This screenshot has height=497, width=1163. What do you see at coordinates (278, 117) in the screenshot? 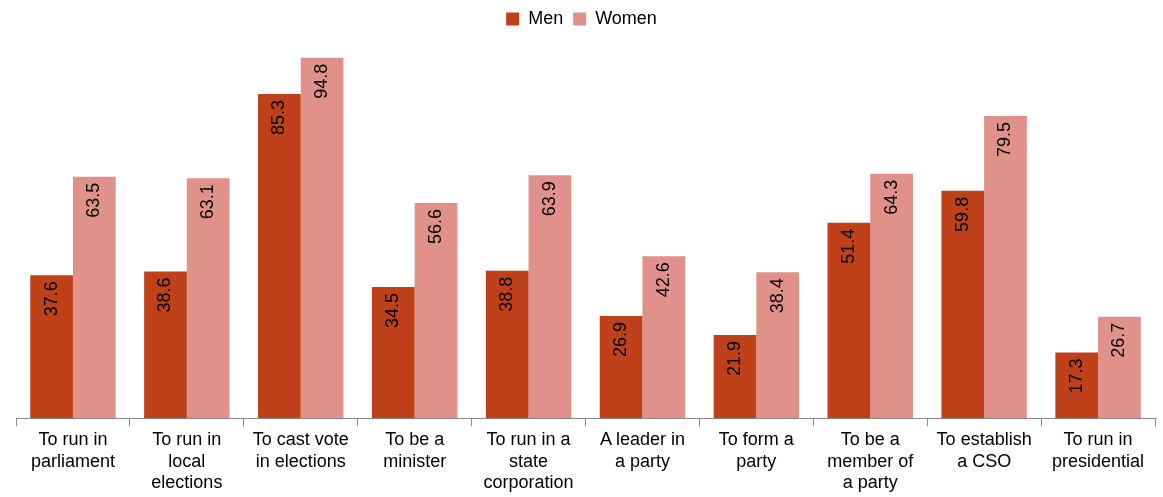
I see `data-label: 85.3` at bounding box center [278, 117].